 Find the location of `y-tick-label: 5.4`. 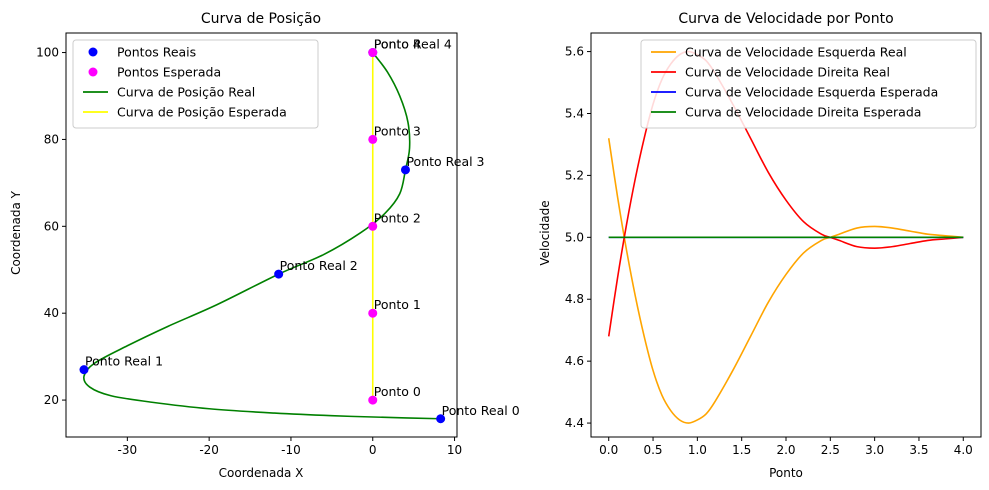

y-tick-label: 5.4 is located at coordinates (574, 113).